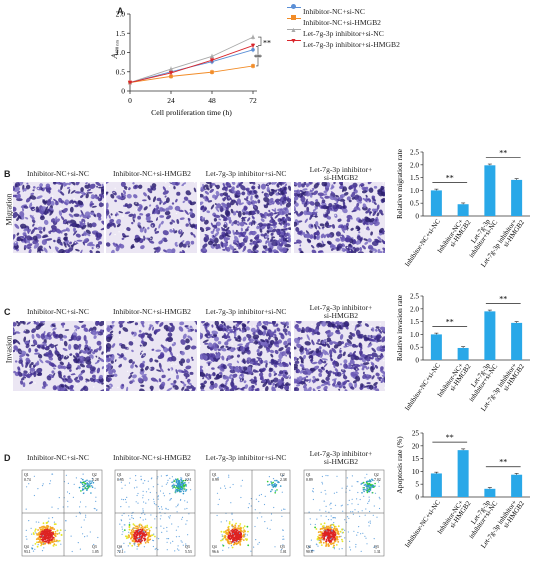  Describe the element at coordinates (282, 475) in the screenshot. I see `quadrant-label: Q2` at that location.